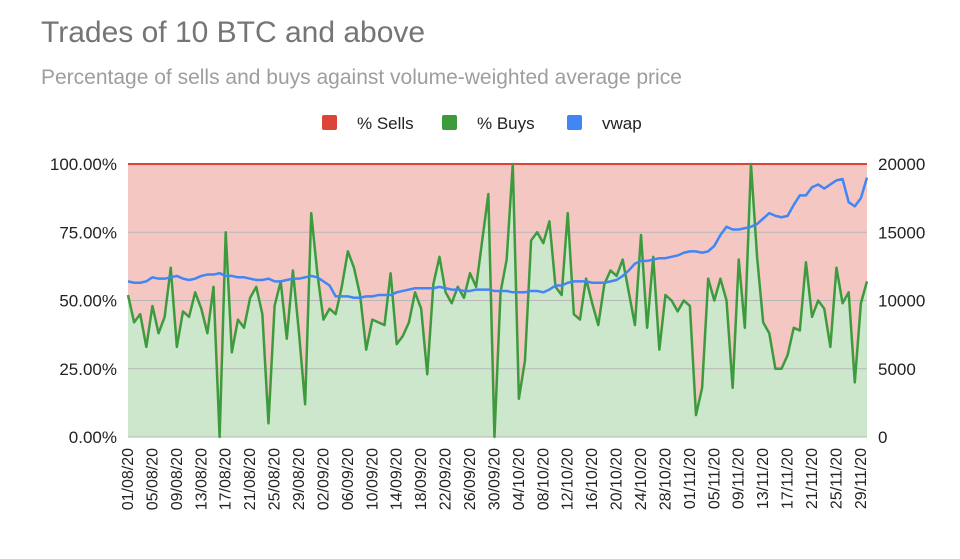  I want to click on y-right-tick-label: 10000, so click(901, 301).